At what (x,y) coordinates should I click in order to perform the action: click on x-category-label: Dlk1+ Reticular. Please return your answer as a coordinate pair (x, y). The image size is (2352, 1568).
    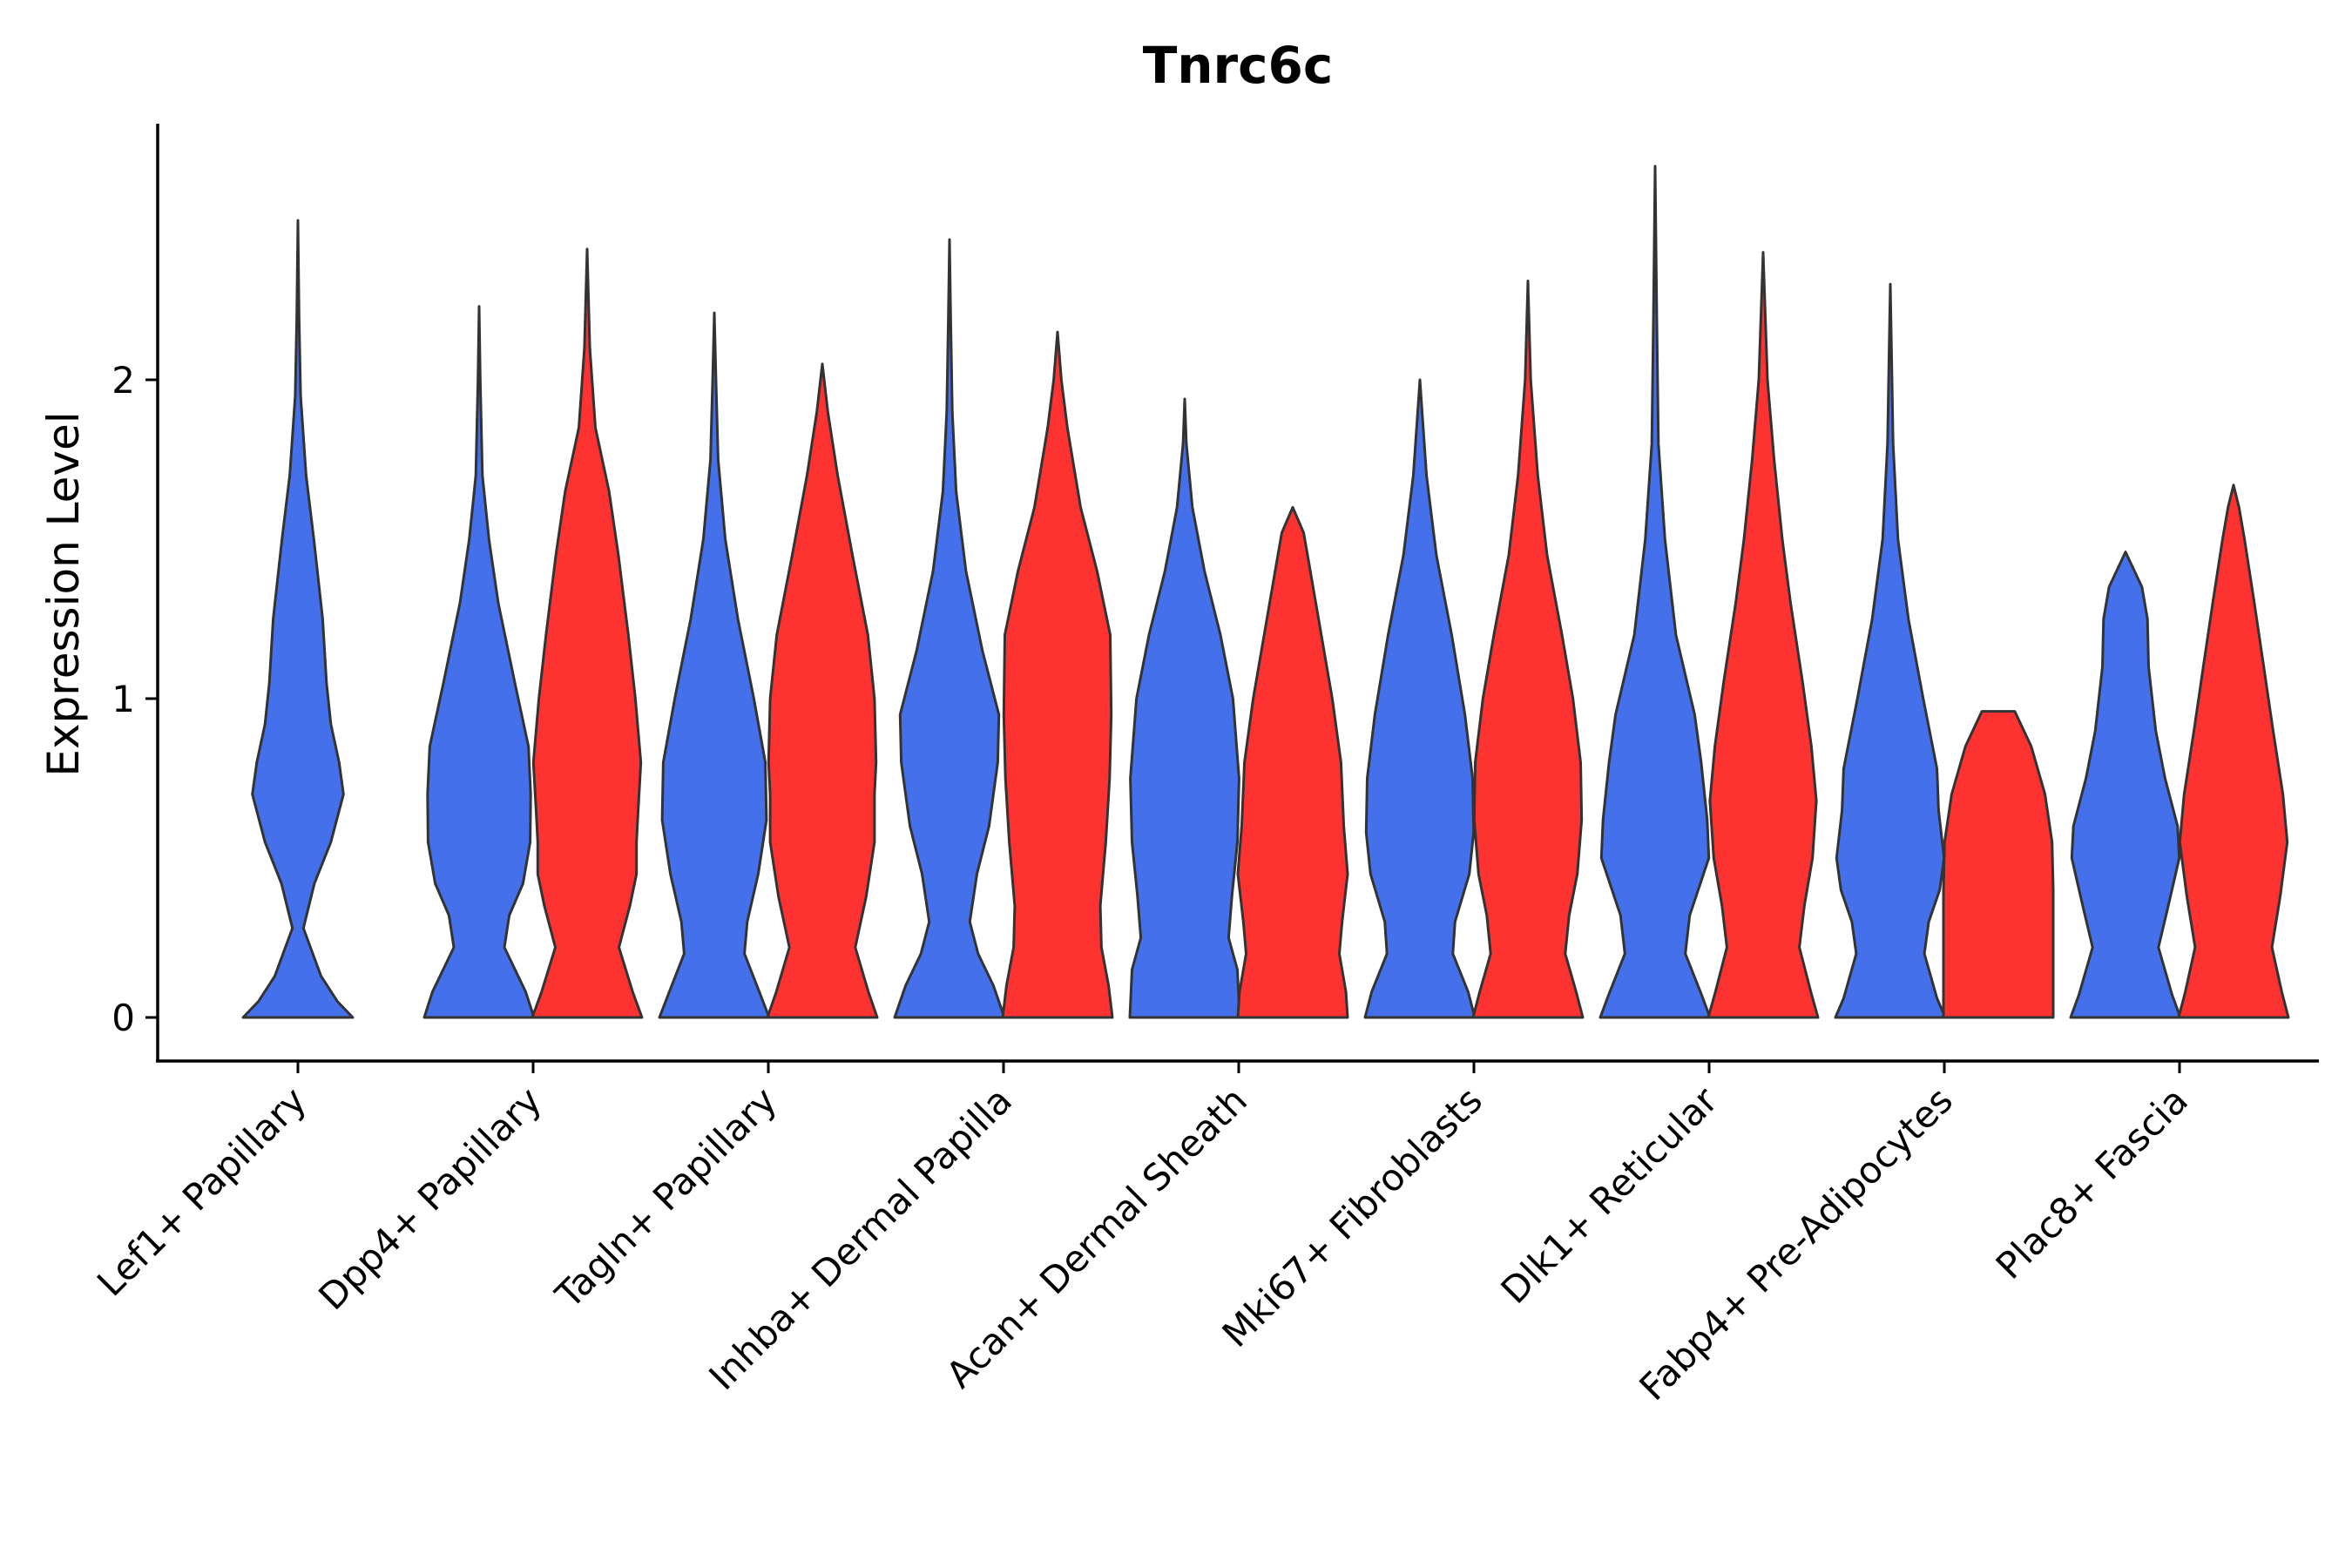
    Looking at the image, I should click on (1610, 1195).